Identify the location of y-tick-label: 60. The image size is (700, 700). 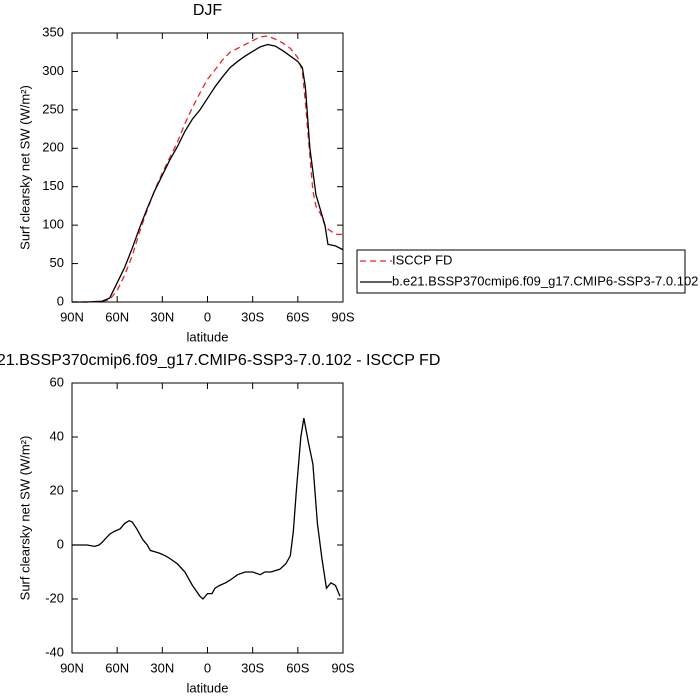
(57, 381).